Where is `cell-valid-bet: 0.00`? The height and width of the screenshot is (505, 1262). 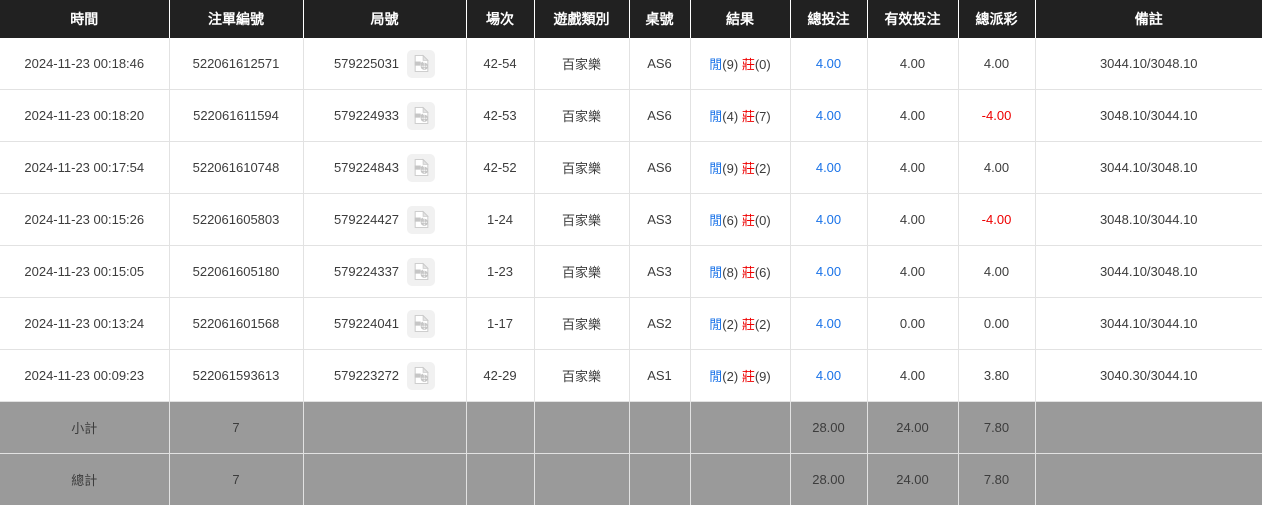
cell-valid-bet: 0.00 is located at coordinates (912, 324).